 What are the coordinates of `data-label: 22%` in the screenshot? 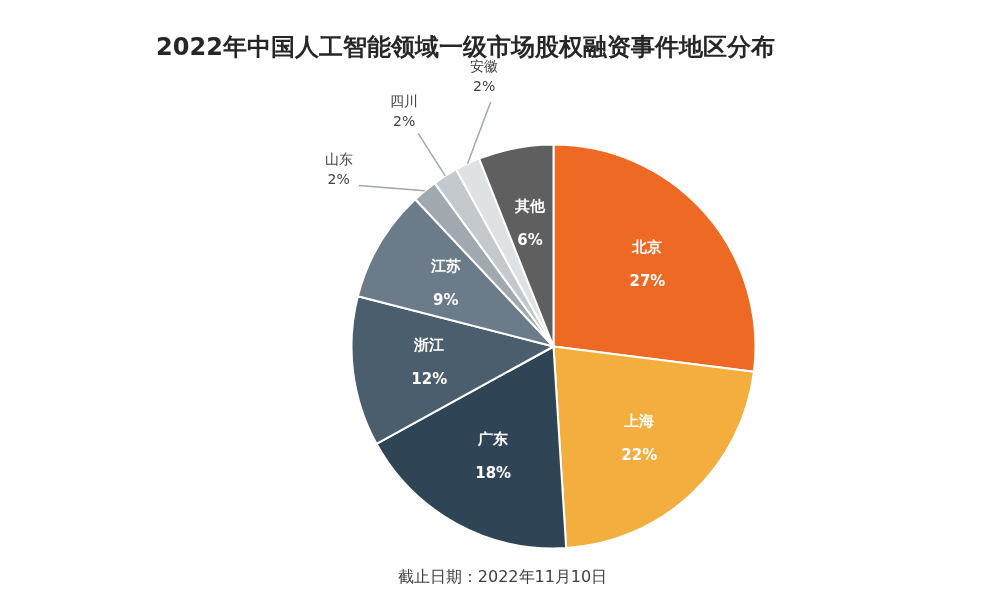 It's located at (639, 454).